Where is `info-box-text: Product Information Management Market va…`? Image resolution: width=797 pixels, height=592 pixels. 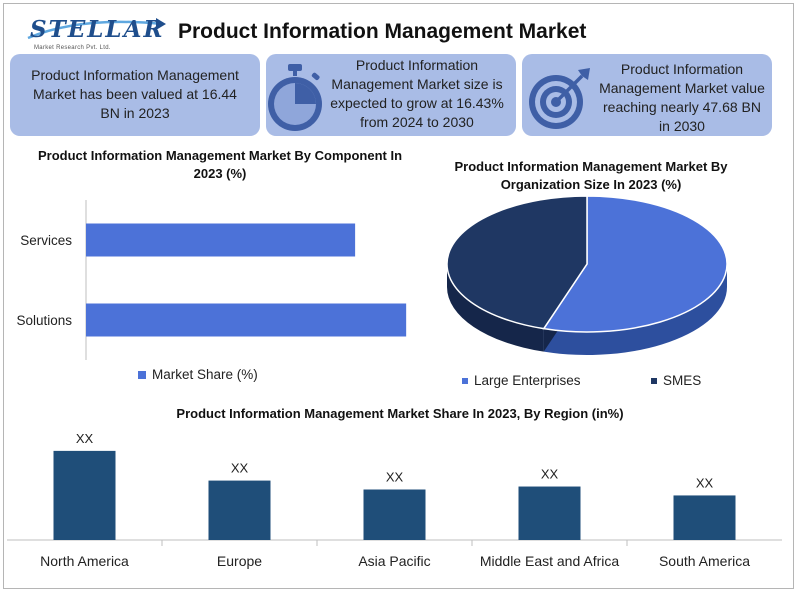
info-box-text: Product Information Management Market va… is located at coordinates (682, 97).